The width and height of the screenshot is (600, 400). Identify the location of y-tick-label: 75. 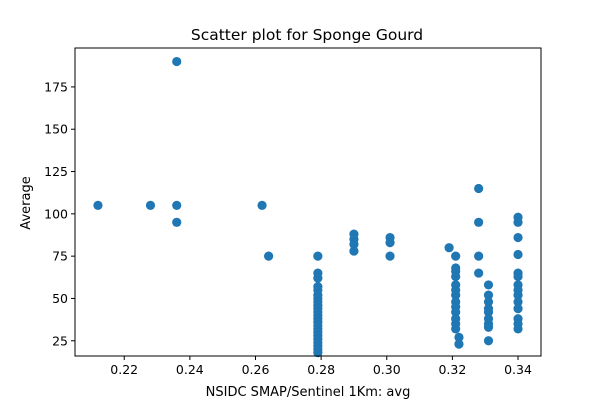
(60, 256).